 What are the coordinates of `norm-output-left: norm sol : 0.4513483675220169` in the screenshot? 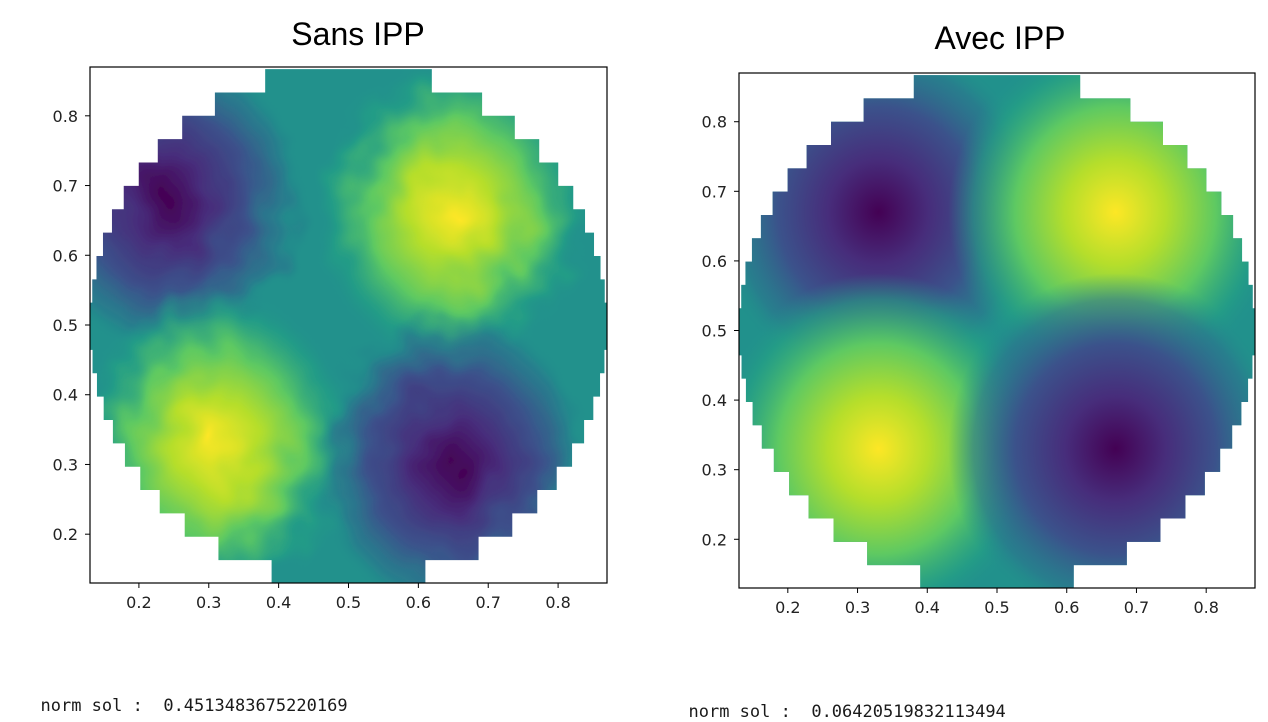 It's located at (184, 696).